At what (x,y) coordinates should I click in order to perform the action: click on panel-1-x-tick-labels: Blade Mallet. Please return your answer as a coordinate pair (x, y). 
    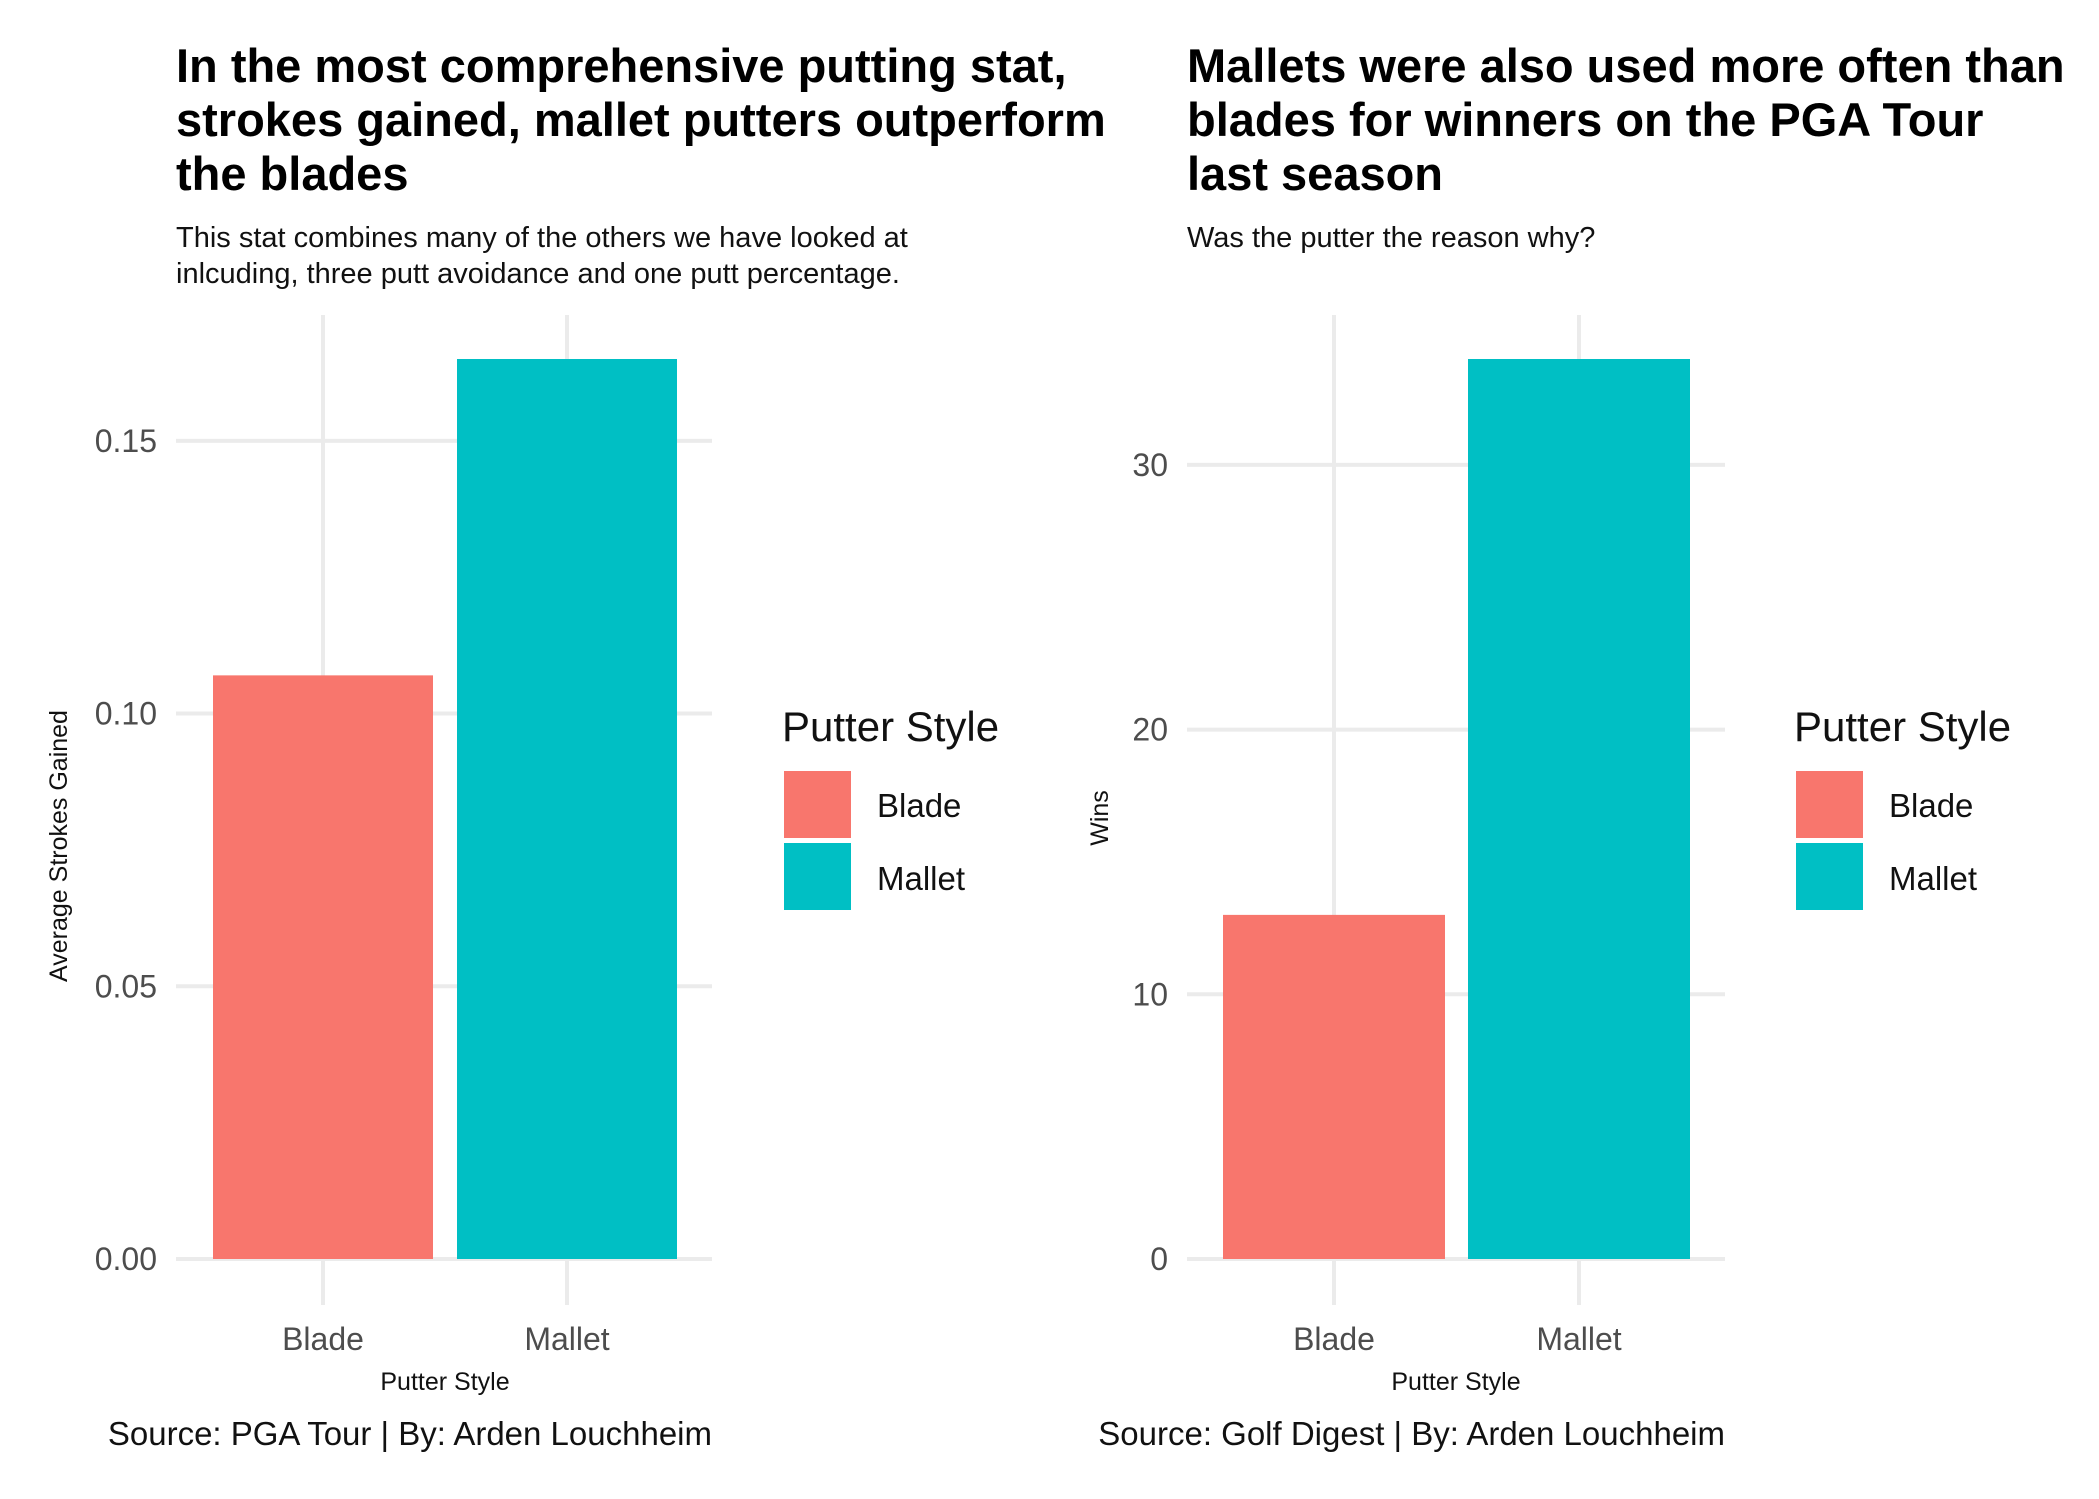
    Looking at the image, I should click on (446, 1339).